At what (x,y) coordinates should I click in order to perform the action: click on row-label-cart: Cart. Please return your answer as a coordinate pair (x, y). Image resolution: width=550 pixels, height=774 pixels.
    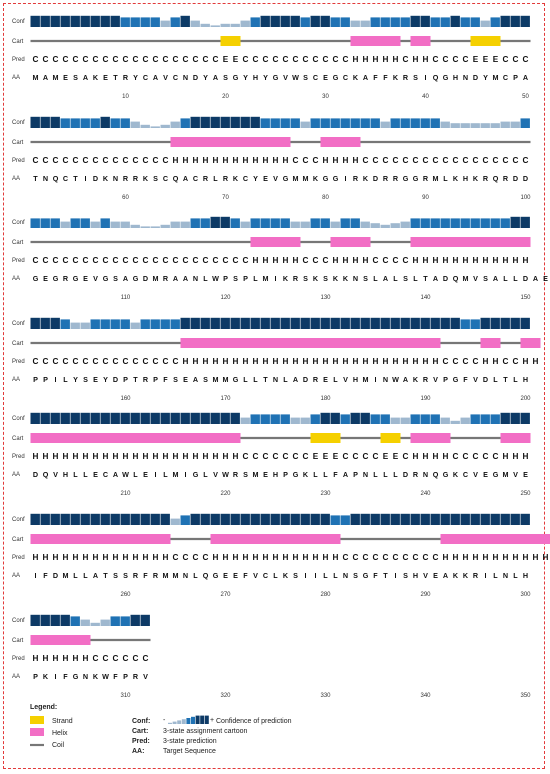
    Looking at the image, I should click on (18, 243).